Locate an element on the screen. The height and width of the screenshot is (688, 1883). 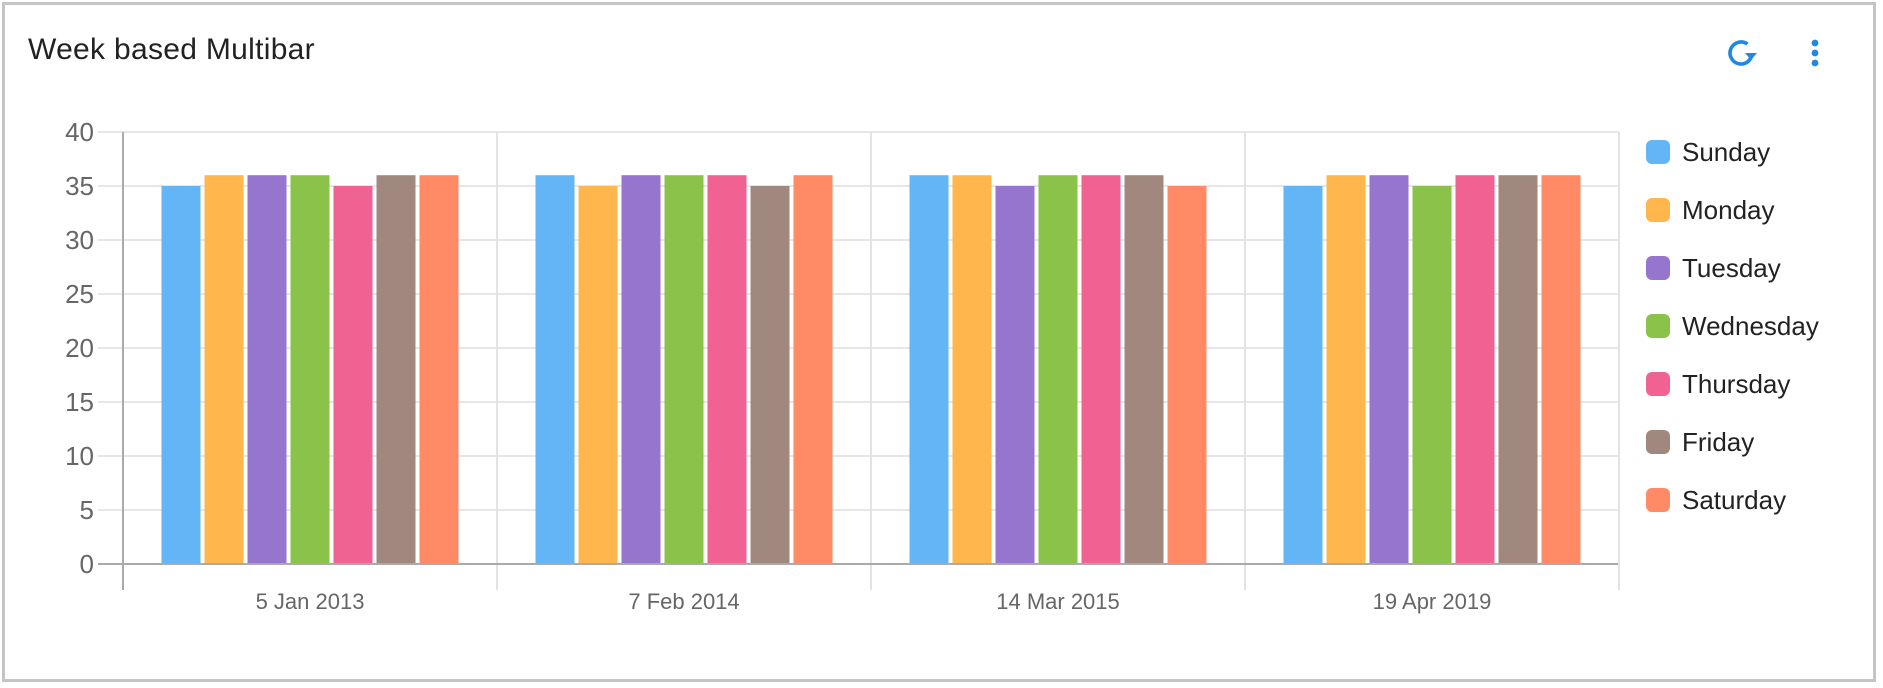
legend-label: Thursday is located at coordinates (1736, 383).